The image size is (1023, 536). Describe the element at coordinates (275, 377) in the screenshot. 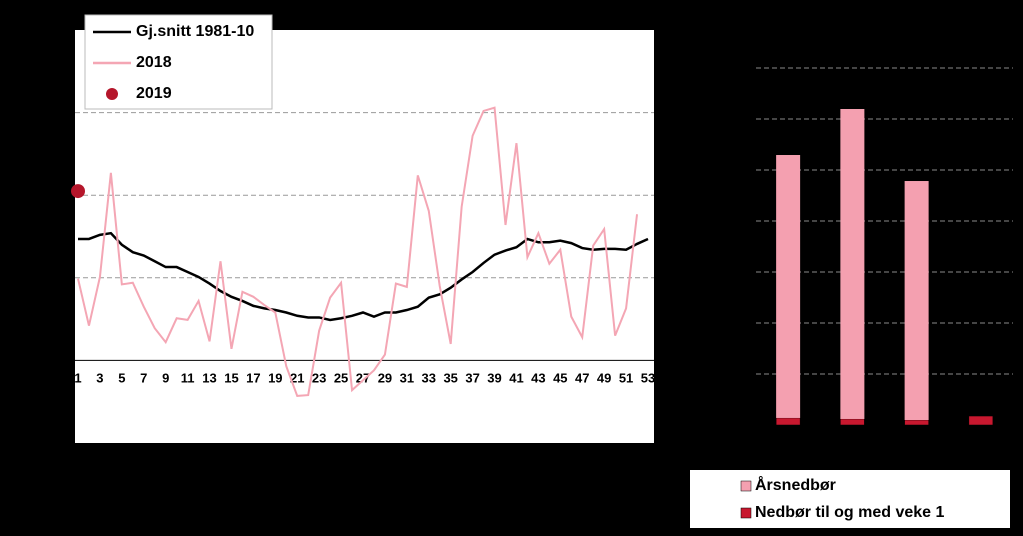

I see `x-tick-label: 19` at that location.